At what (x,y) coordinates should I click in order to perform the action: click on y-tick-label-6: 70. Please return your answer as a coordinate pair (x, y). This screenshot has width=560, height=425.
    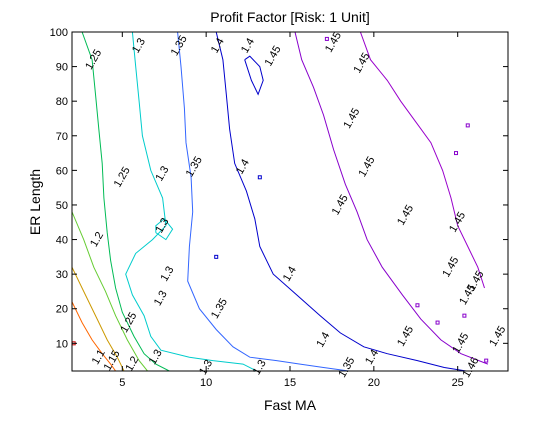
    Looking at the image, I should click on (62, 137).